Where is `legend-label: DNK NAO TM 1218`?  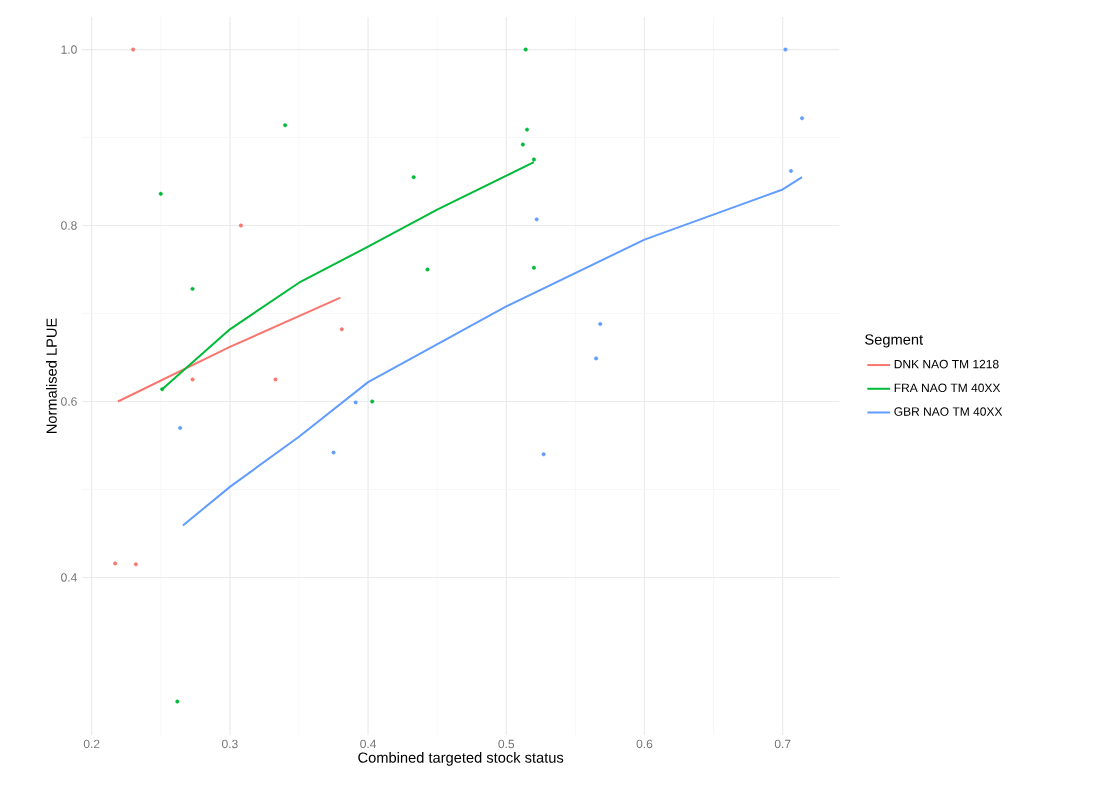
legend-label: DNK NAO TM 1218 is located at coordinates (946, 364).